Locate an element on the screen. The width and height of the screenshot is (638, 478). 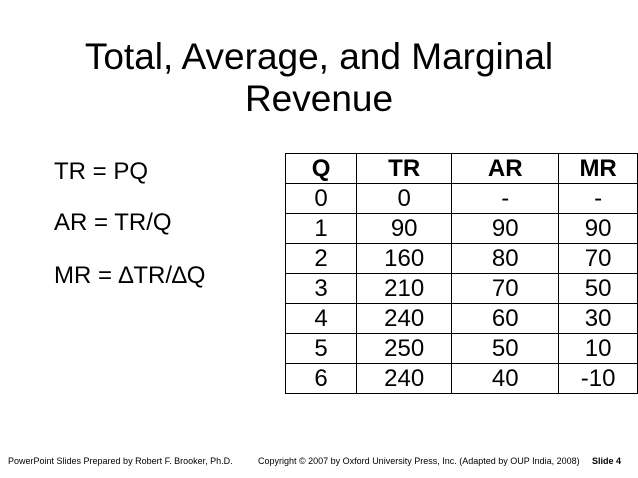
table-row: 5 250 50 10 is located at coordinates (461, 348).